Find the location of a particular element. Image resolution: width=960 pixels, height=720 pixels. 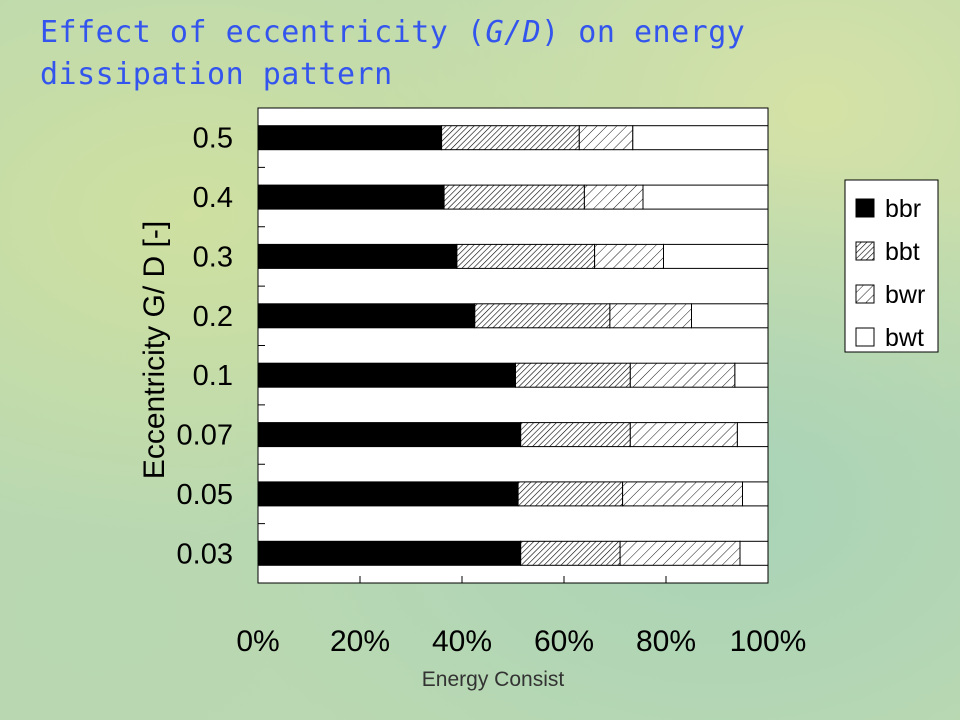

legend: bbr bbt bwr bwt is located at coordinates (891, 266).